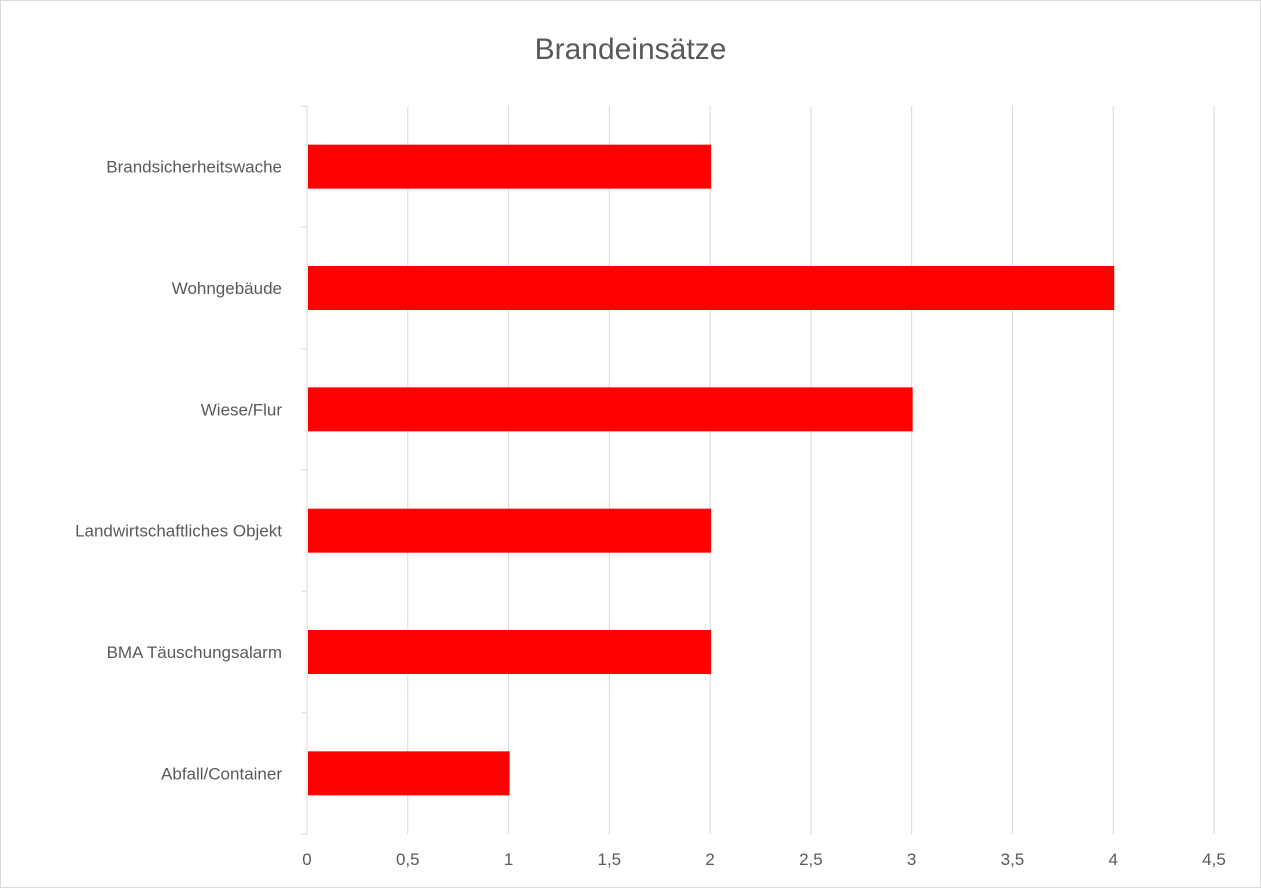  What do you see at coordinates (709, 859) in the screenshot?
I see `x-tick-label: 2` at bounding box center [709, 859].